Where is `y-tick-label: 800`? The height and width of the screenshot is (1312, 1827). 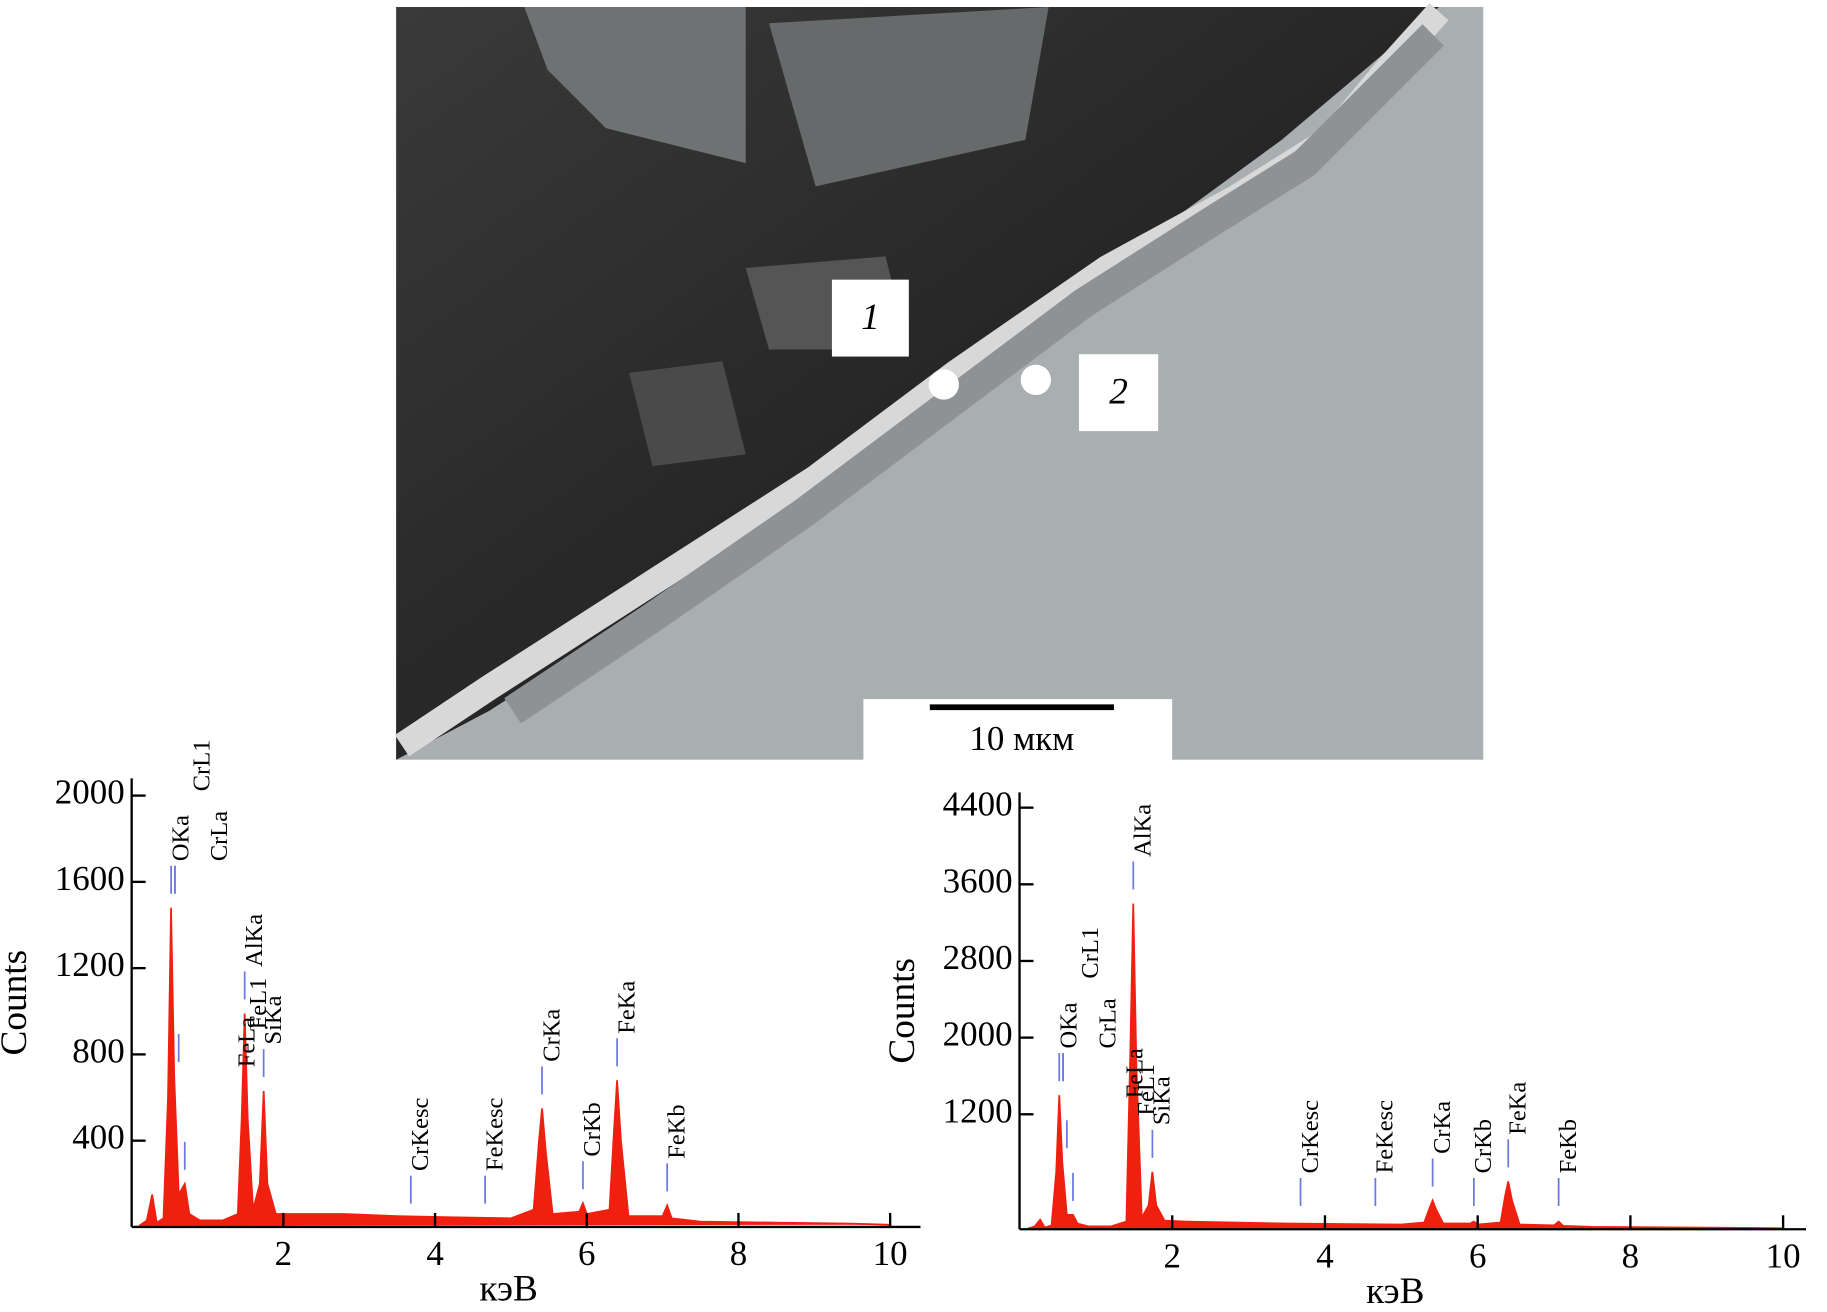
y-tick-label: 800 is located at coordinates (98, 1050).